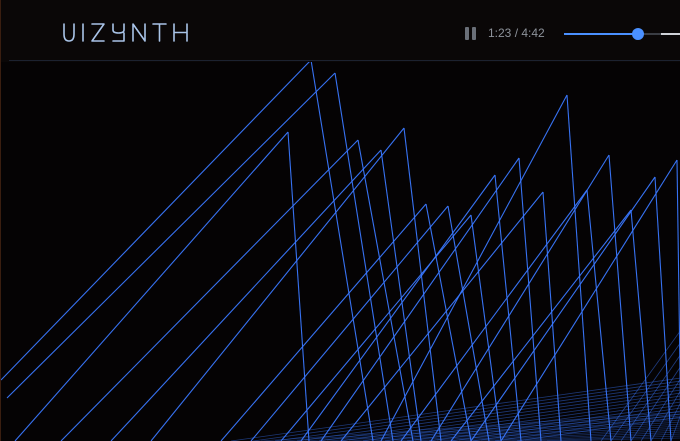 This screenshot has width=680, height=441. Describe the element at coordinates (470, 34) in the screenshot. I see `pause-button` at that location.